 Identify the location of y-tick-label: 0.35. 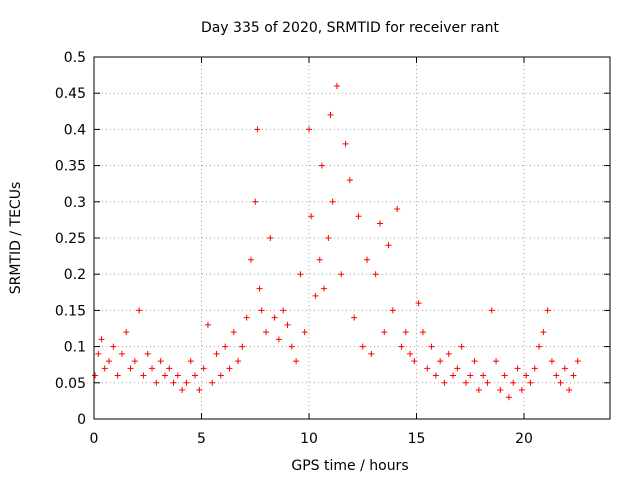
(70, 167).